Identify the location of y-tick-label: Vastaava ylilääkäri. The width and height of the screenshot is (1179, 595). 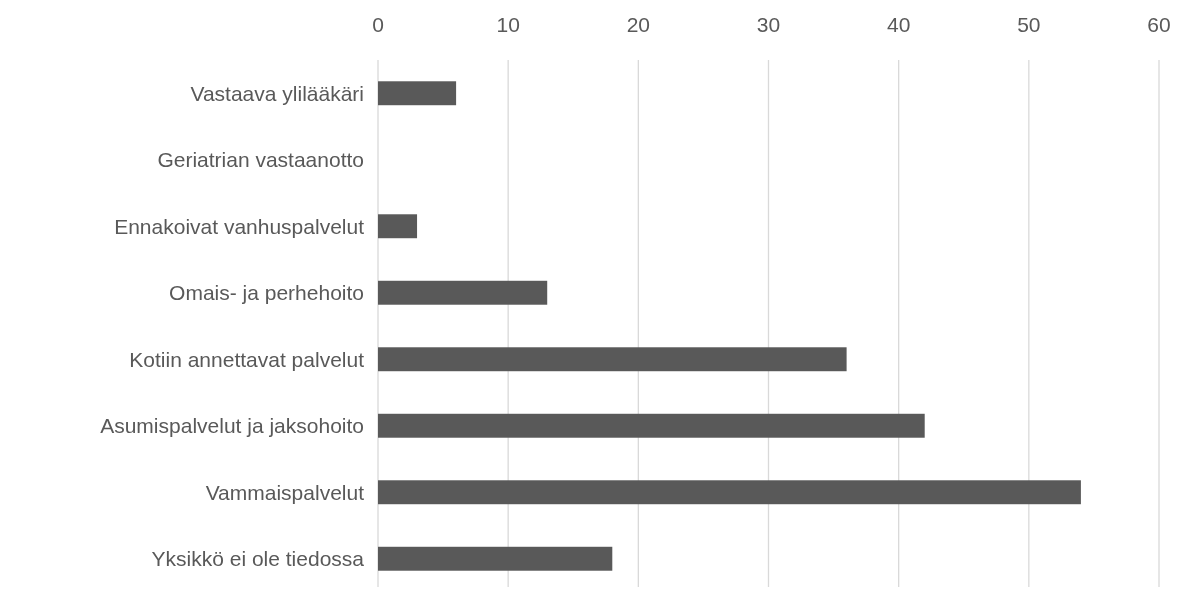
(277, 93).